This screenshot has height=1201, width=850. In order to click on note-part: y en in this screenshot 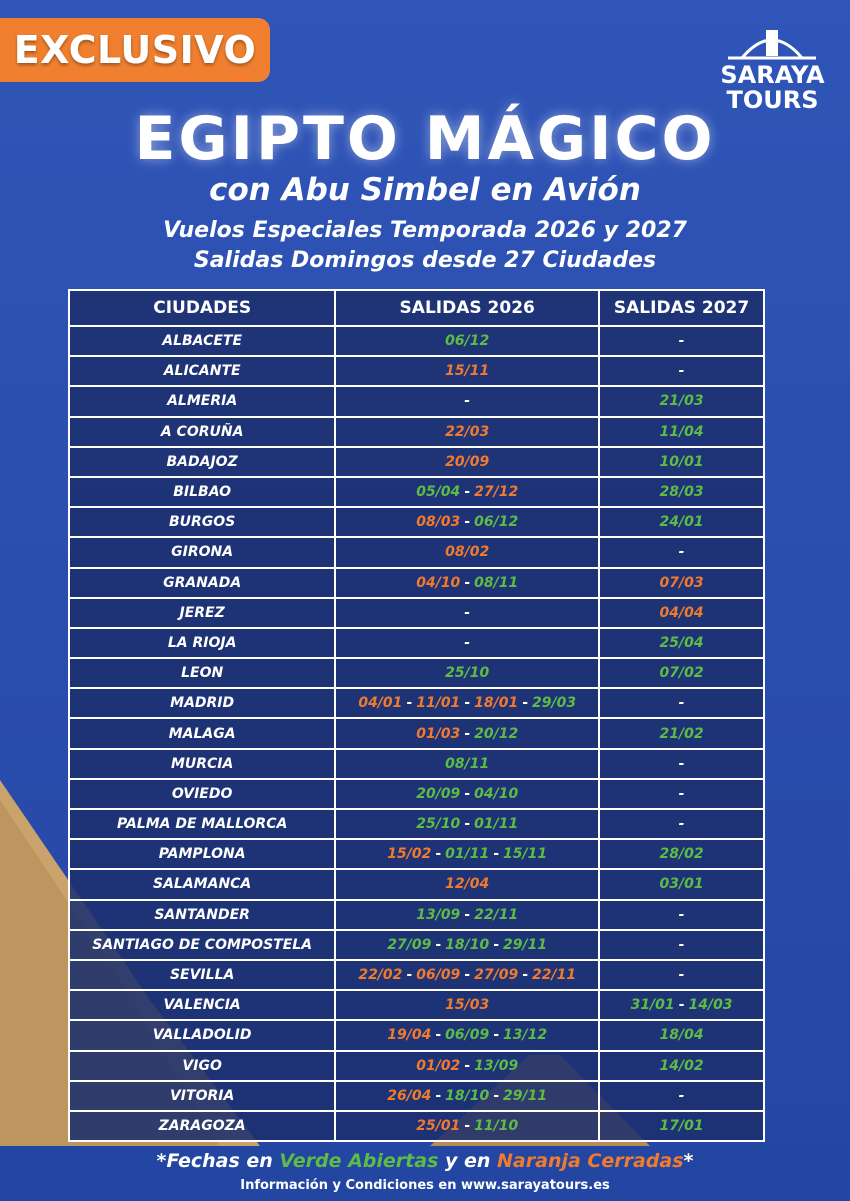, I will do `click(468, 1161)`.